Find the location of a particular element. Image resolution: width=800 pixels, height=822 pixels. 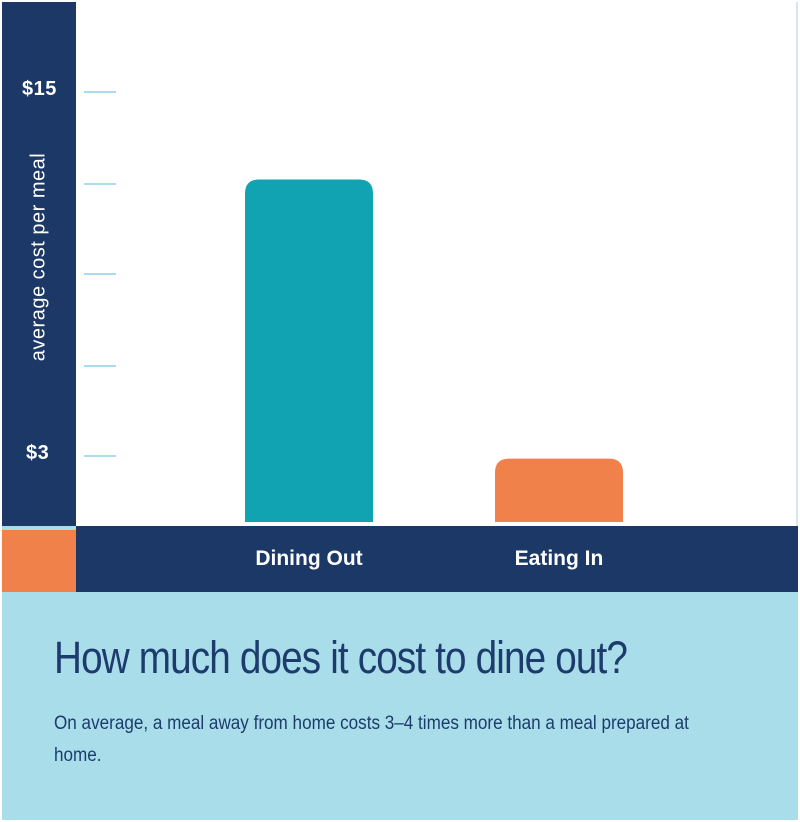

y-axis-band is located at coordinates (39, 264).